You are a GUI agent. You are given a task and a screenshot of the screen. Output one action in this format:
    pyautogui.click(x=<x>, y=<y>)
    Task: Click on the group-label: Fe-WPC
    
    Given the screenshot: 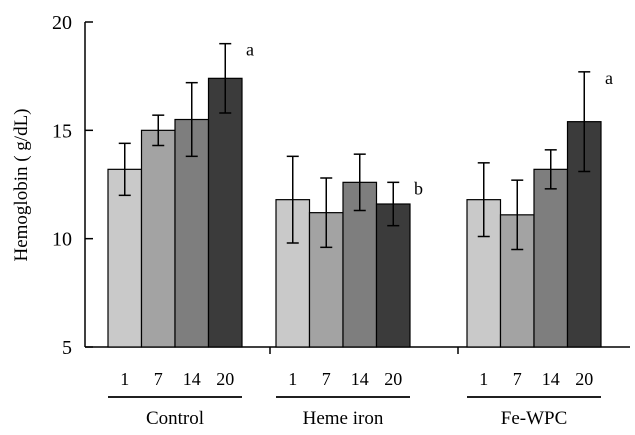 What is the action you would take?
    pyautogui.click(x=534, y=418)
    